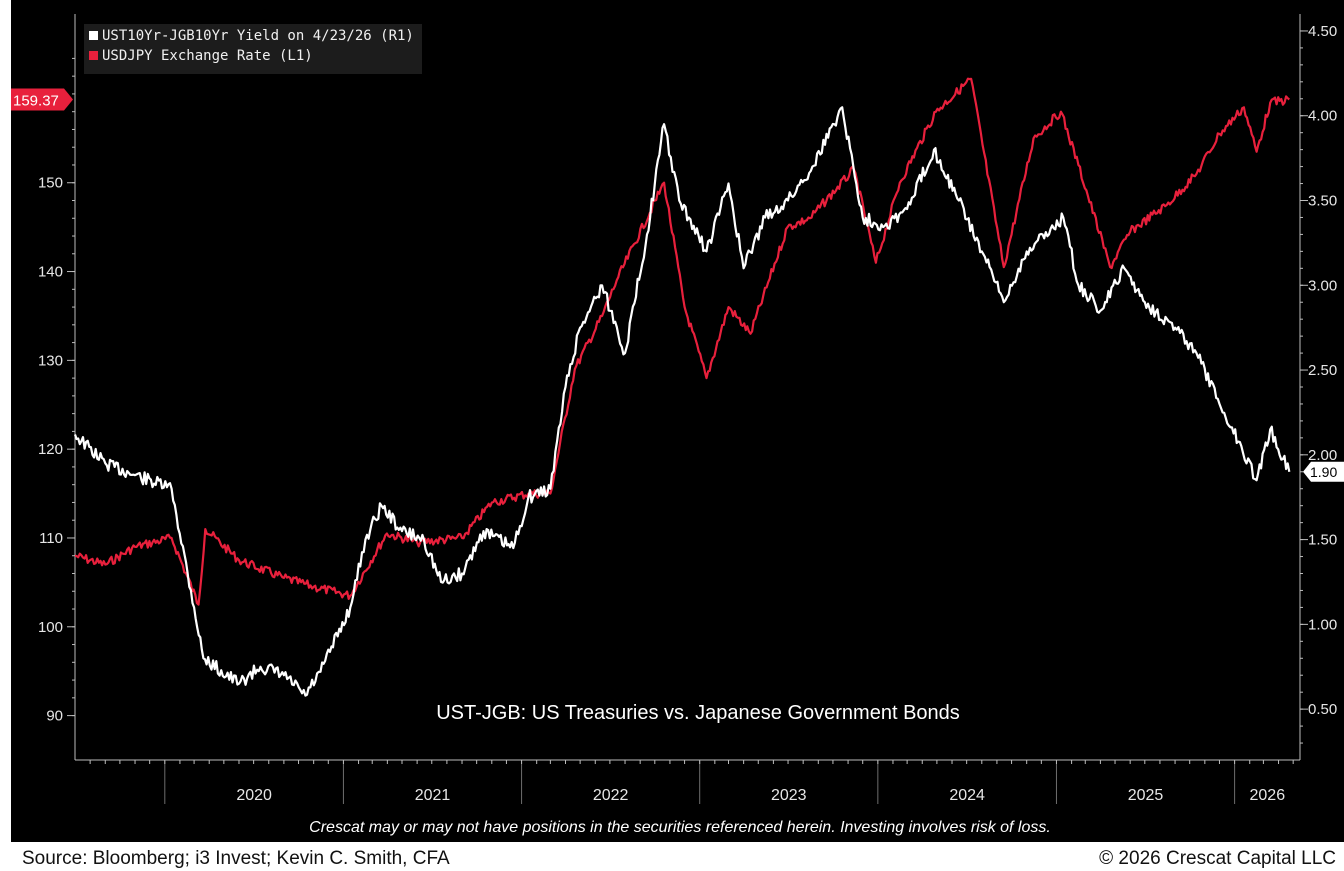  I want to click on copyright-note: © 2026 Crescat Capital LLC, so click(1217, 858).